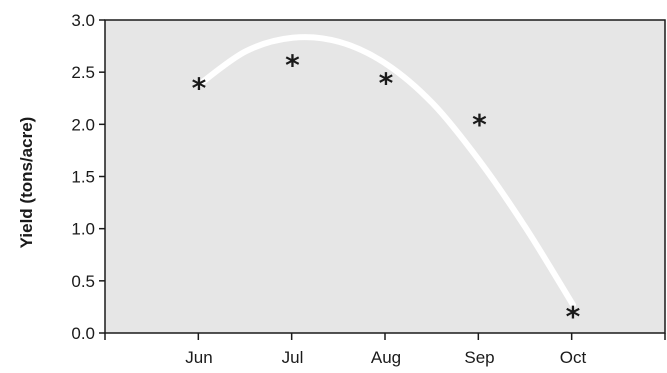 This screenshot has height=373, width=667. I want to click on y-axis: 0.0 0.5 1.0 1.5 2.0 2.5 3.0, so click(88, 177).